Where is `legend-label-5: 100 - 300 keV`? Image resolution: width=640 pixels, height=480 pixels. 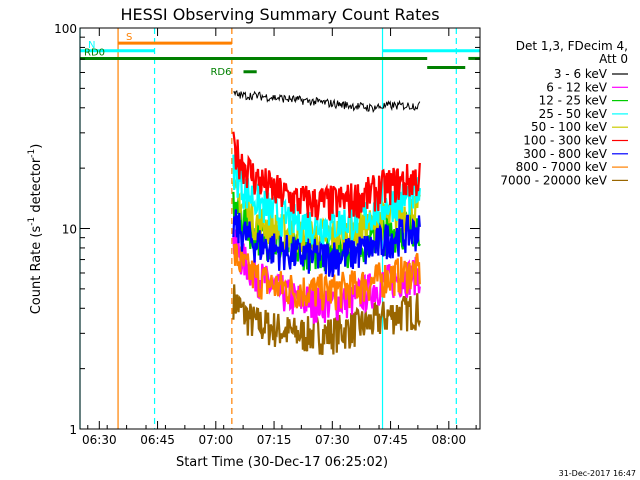
legend-label-5: 100 - 300 keV is located at coordinates (565, 141).